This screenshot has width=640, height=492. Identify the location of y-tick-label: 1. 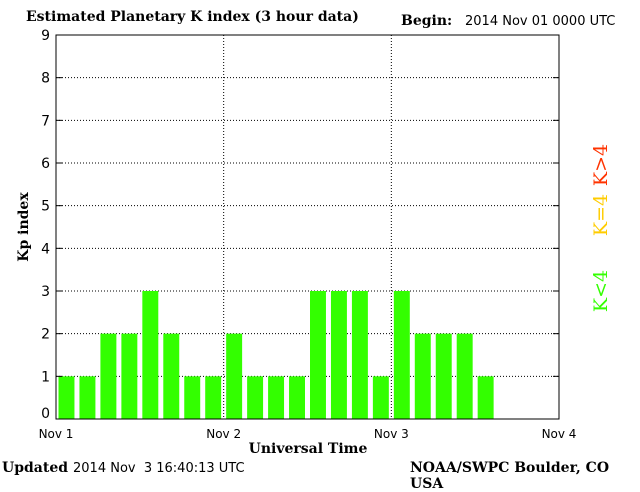
(45, 377).